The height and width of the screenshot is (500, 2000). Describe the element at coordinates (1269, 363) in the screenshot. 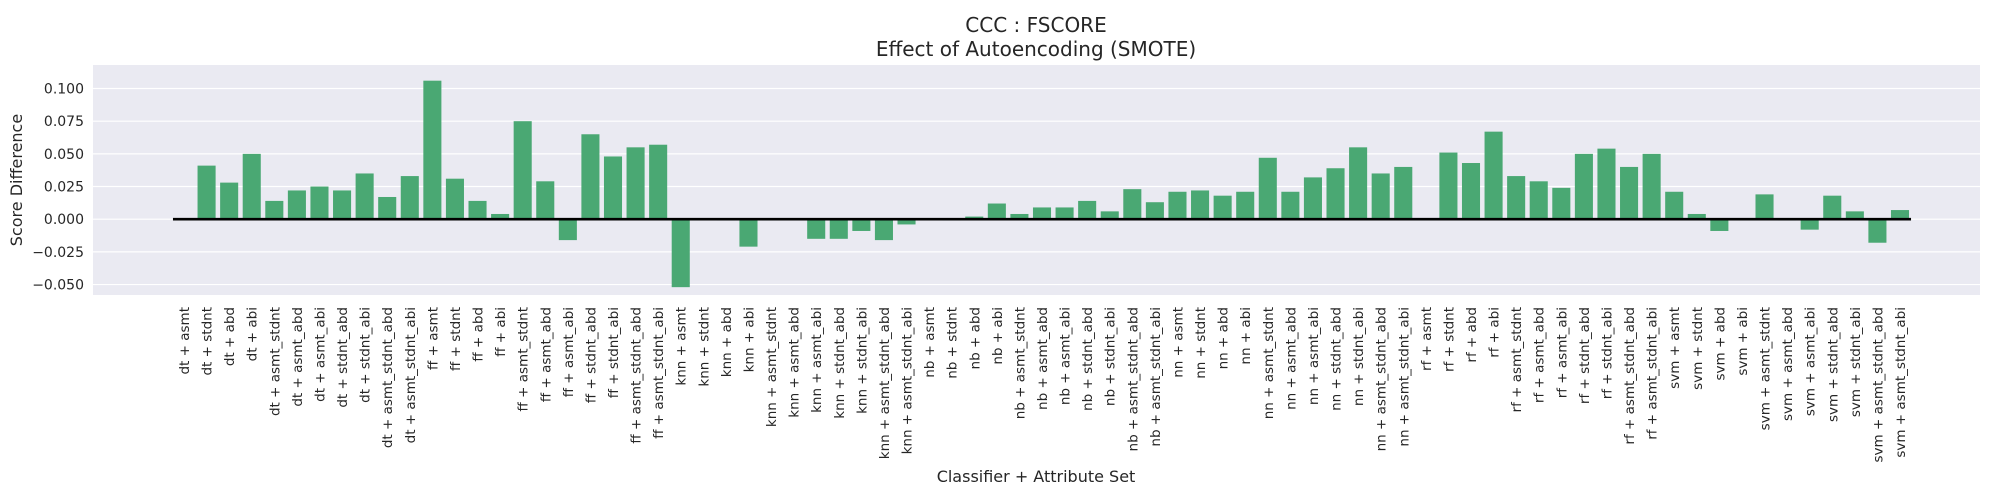

I see `x-tick-label: nn + asmt_stdnt` at that location.